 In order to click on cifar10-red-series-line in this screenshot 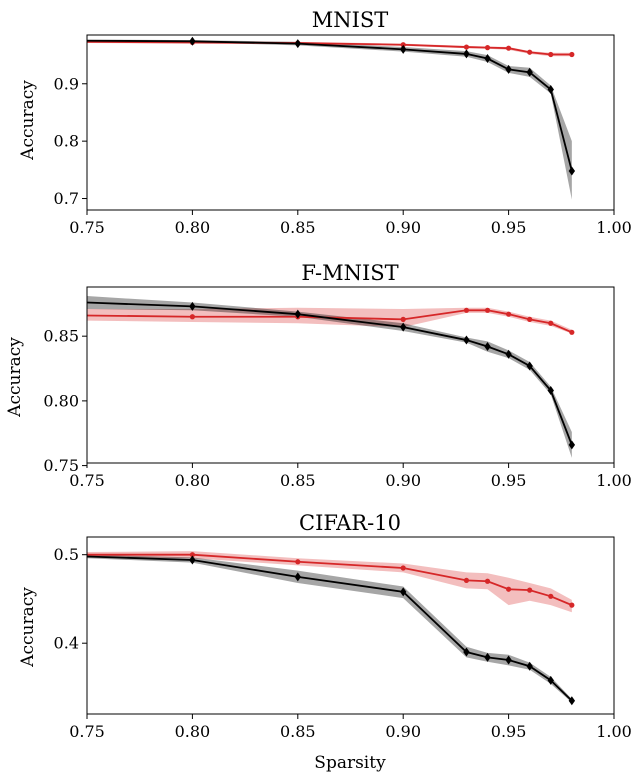, I will do `click(330, 579)`.